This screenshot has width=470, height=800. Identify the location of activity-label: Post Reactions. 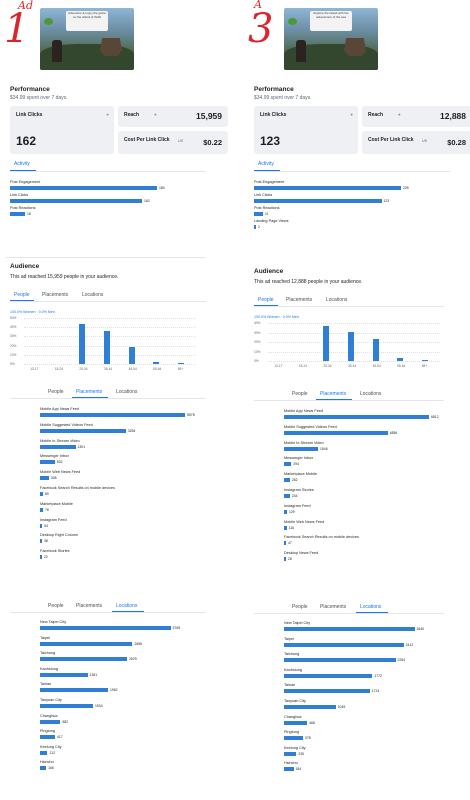
(23, 208).